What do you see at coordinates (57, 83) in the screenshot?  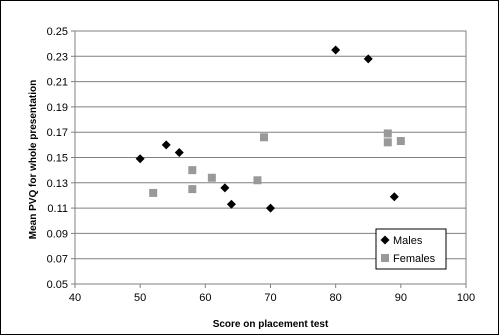 I see `y-tick-label: 0.21` at bounding box center [57, 83].